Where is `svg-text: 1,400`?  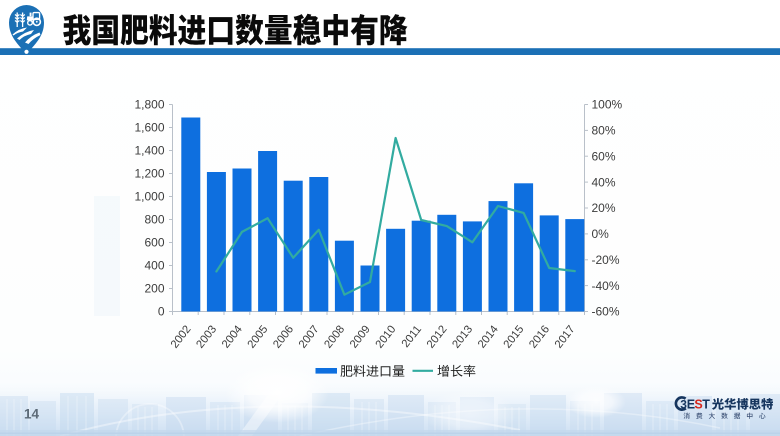
svg-text: 1,400 is located at coordinates (149, 151).